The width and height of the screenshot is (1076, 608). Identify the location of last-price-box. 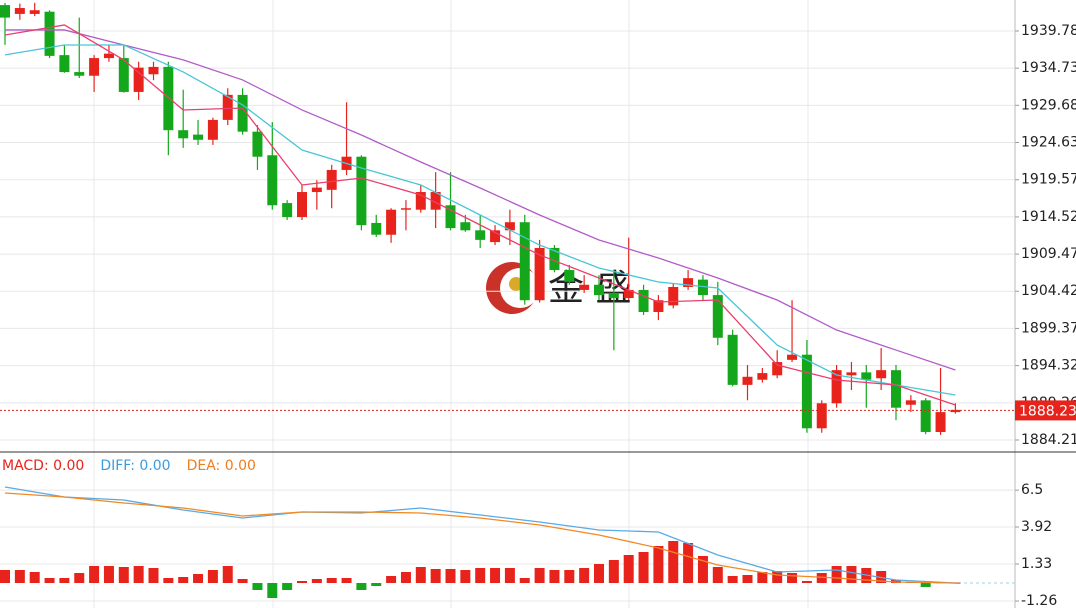
(1045, 410).